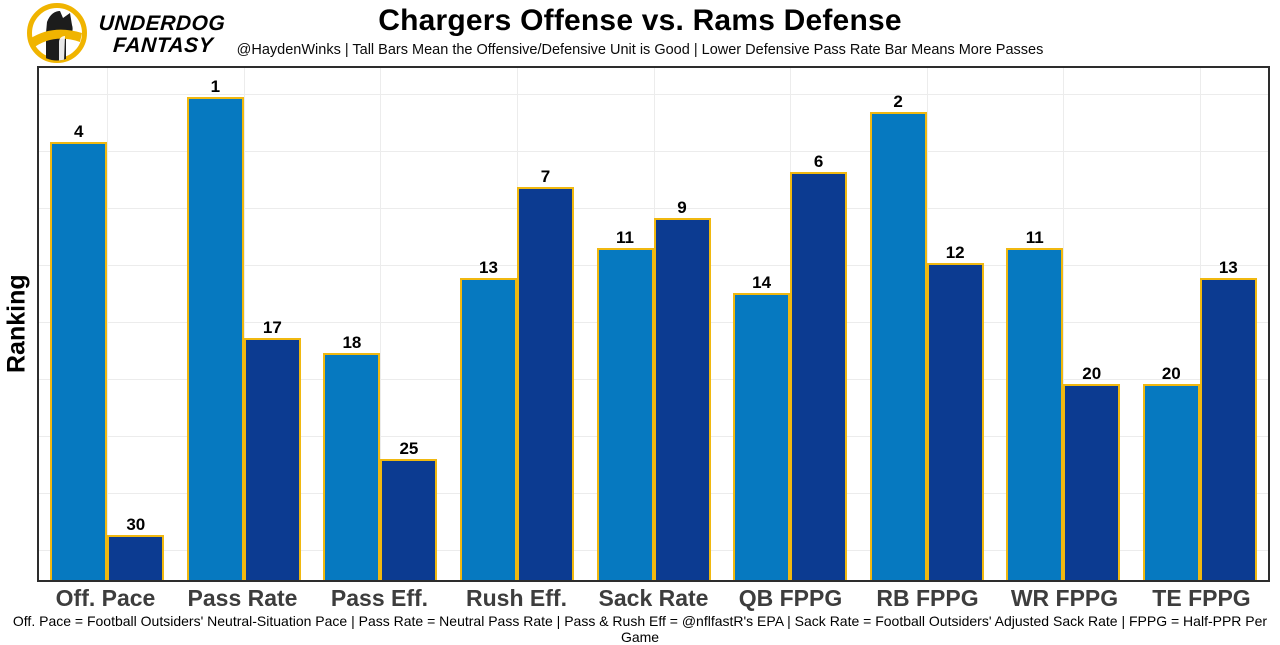 Image resolution: width=1280 pixels, height=645 pixels. I want to click on bar-pair: 13 7, so click(516, 373).